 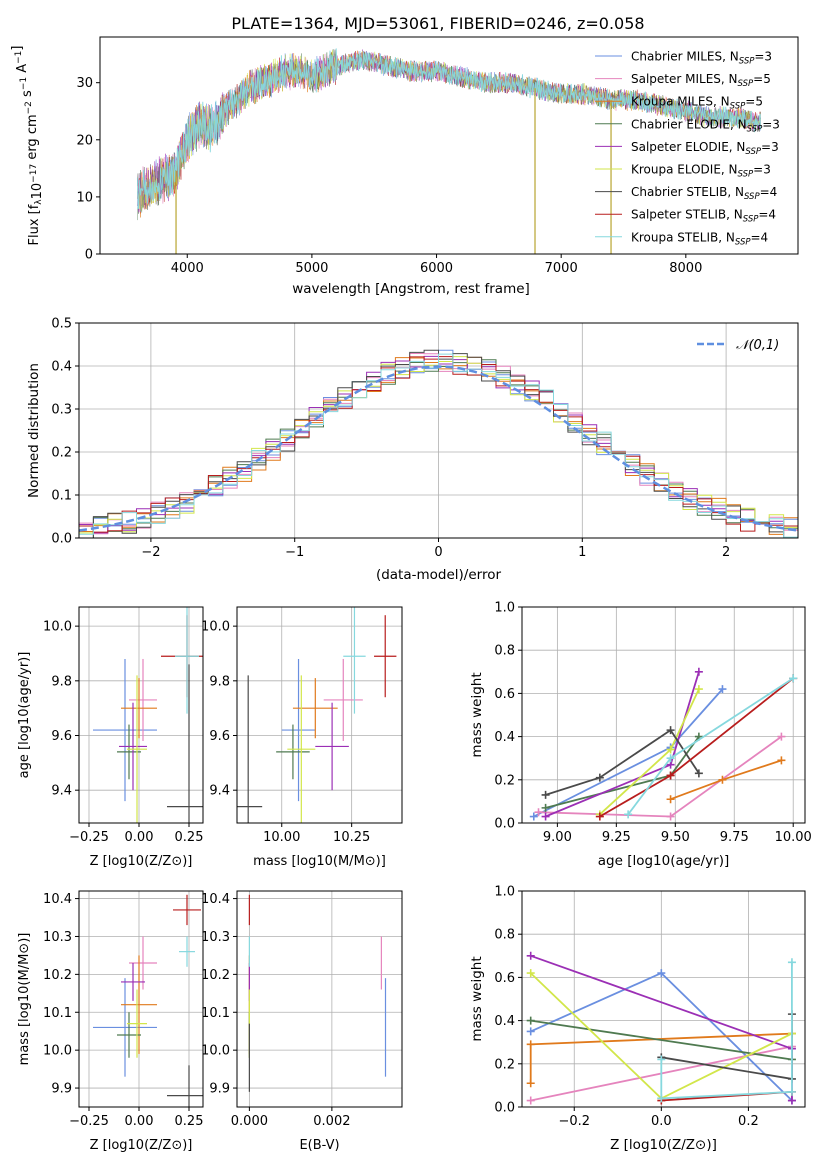 What do you see at coordinates (477, 998) in the screenshot?
I see `mass_weight_vs_Z-ylabel: mass weight` at bounding box center [477, 998].